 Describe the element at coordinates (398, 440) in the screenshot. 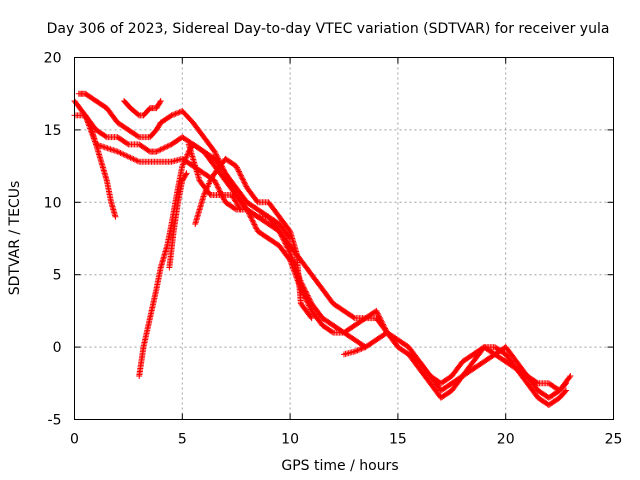

I see `x-tick-label: 15` at that location.